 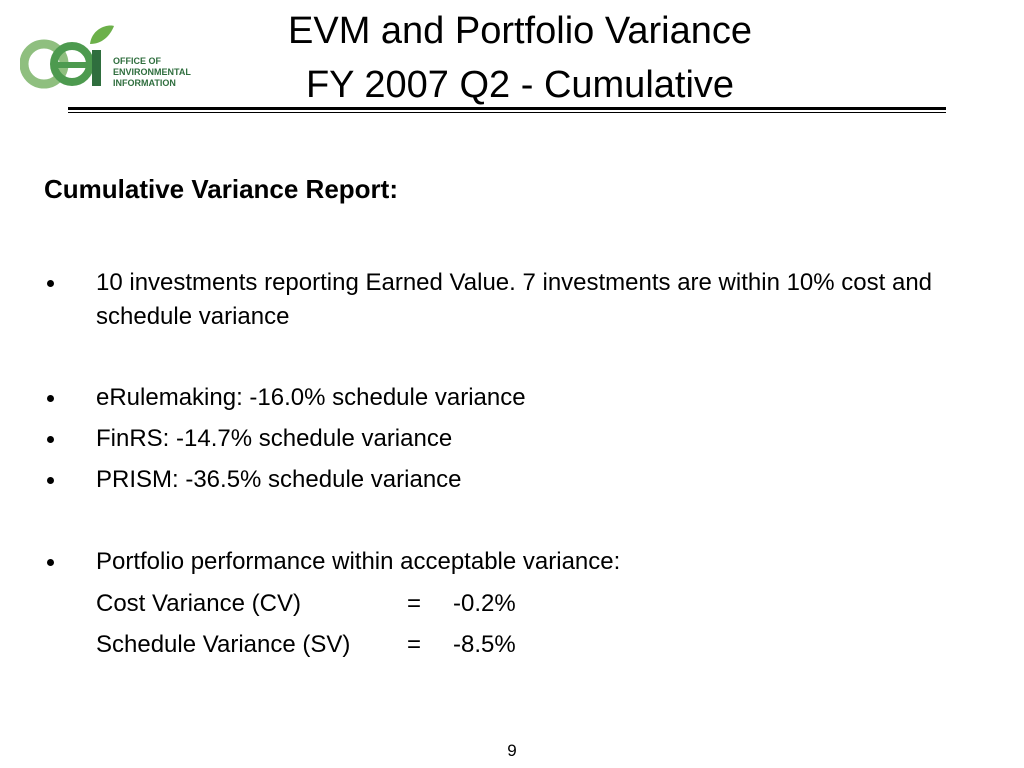 I want to click on bullet: FinRS: -14.7% schedule variance, so click(x=274, y=438).